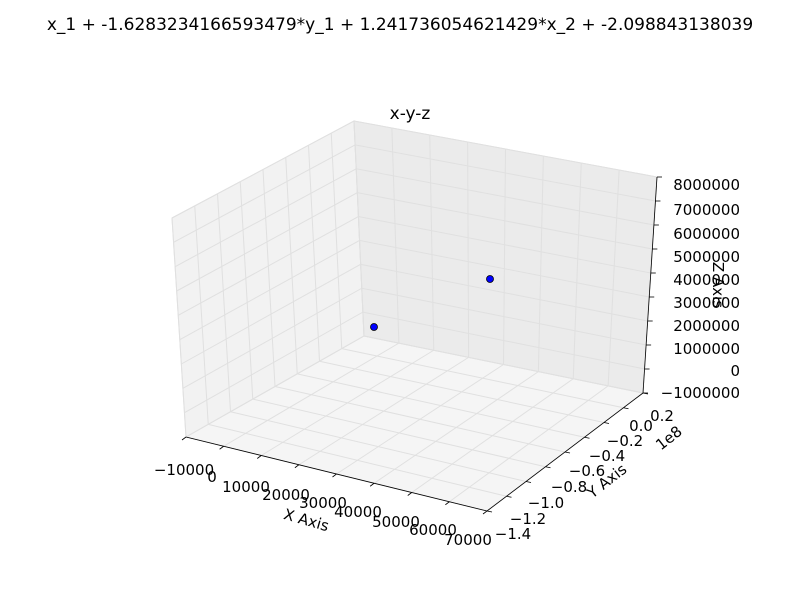 Image resolution: width=800 pixels, height=600 pixels. Describe the element at coordinates (706, 303) in the screenshot. I see `z-tick-label: 3000000` at that location.